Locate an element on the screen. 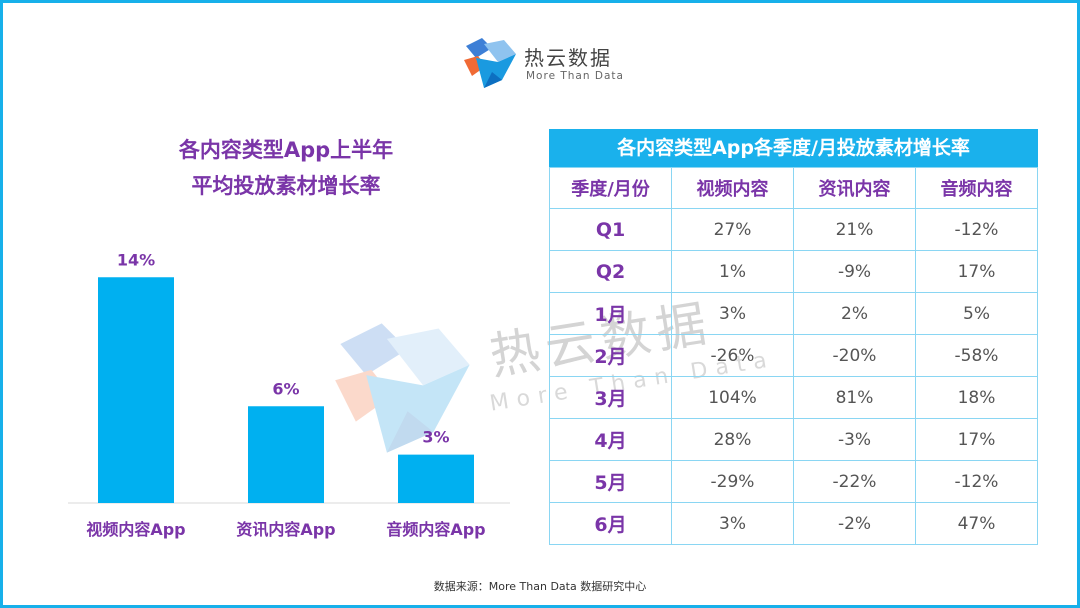 The width and height of the screenshot is (1080, 608). table-row: Q1 27% 21% -12% is located at coordinates (793, 229).